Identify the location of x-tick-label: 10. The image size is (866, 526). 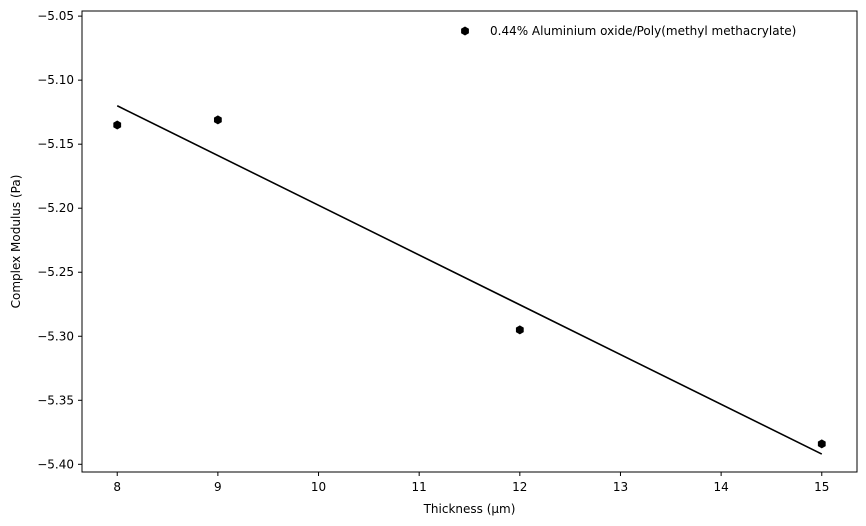
(318, 487).